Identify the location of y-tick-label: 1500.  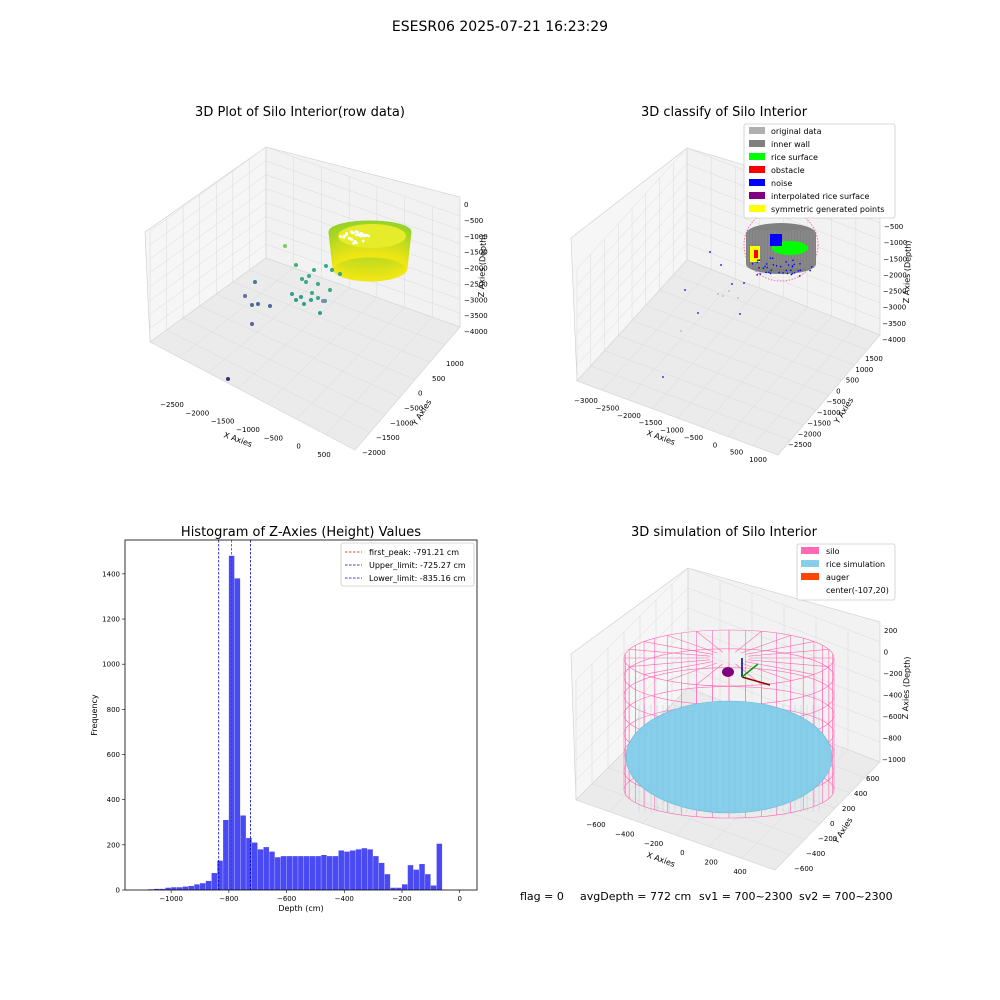
(874, 359).